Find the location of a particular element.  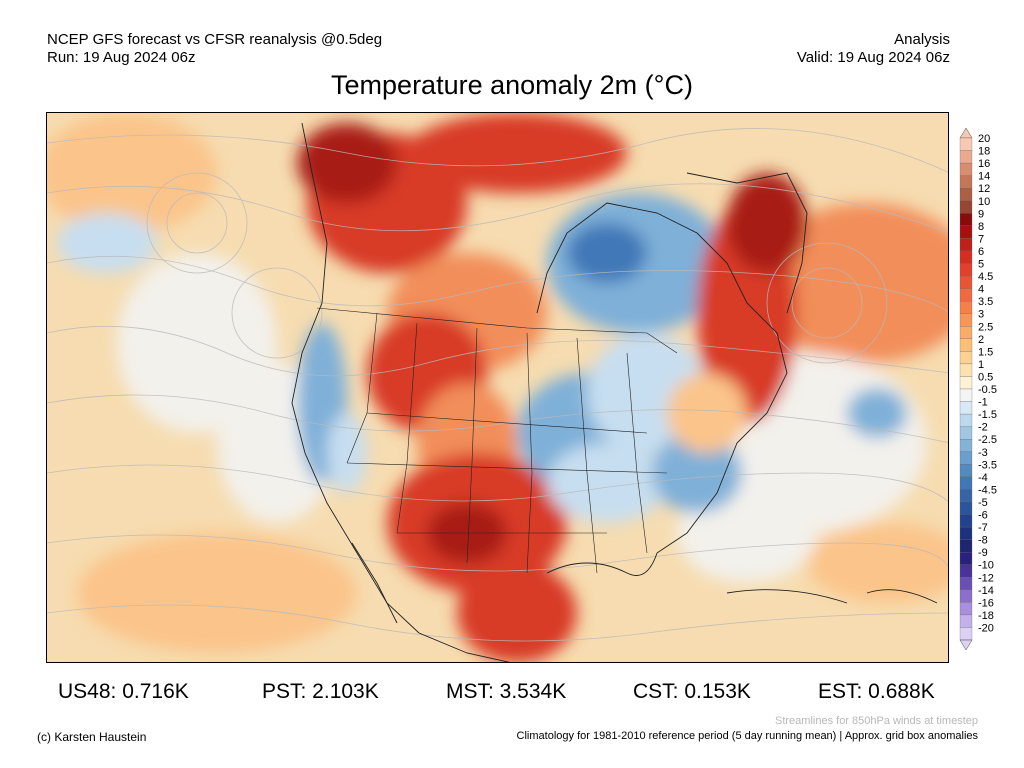

legend-tick-label: -9 is located at coordinates (983, 553).